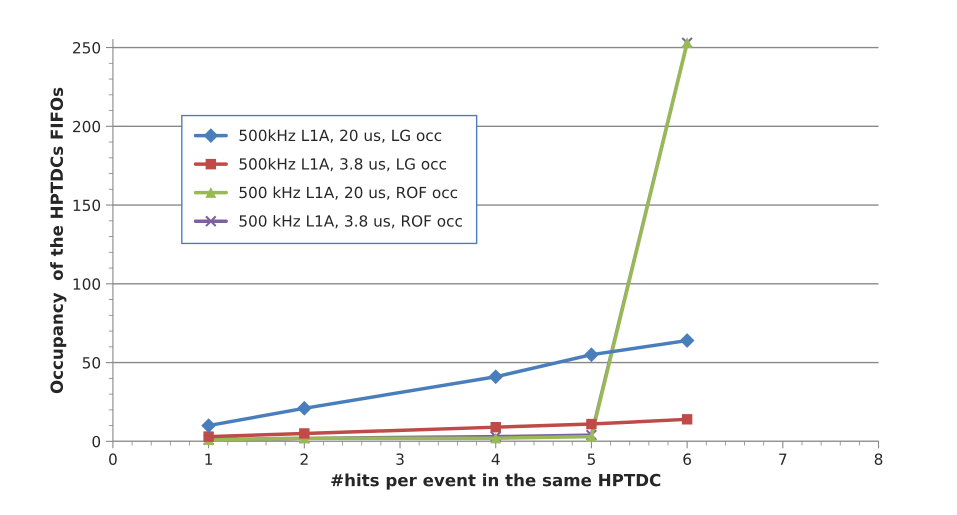  What do you see at coordinates (304, 459) in the screenshot?
I see `x-tick-label: 2` at bounding box center [304, 459].